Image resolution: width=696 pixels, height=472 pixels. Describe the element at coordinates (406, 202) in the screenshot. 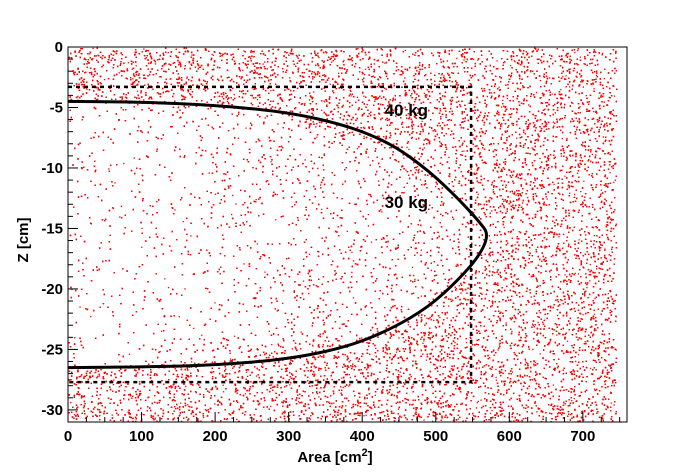

I see `annotation-30kg: 30 kg` at that location.